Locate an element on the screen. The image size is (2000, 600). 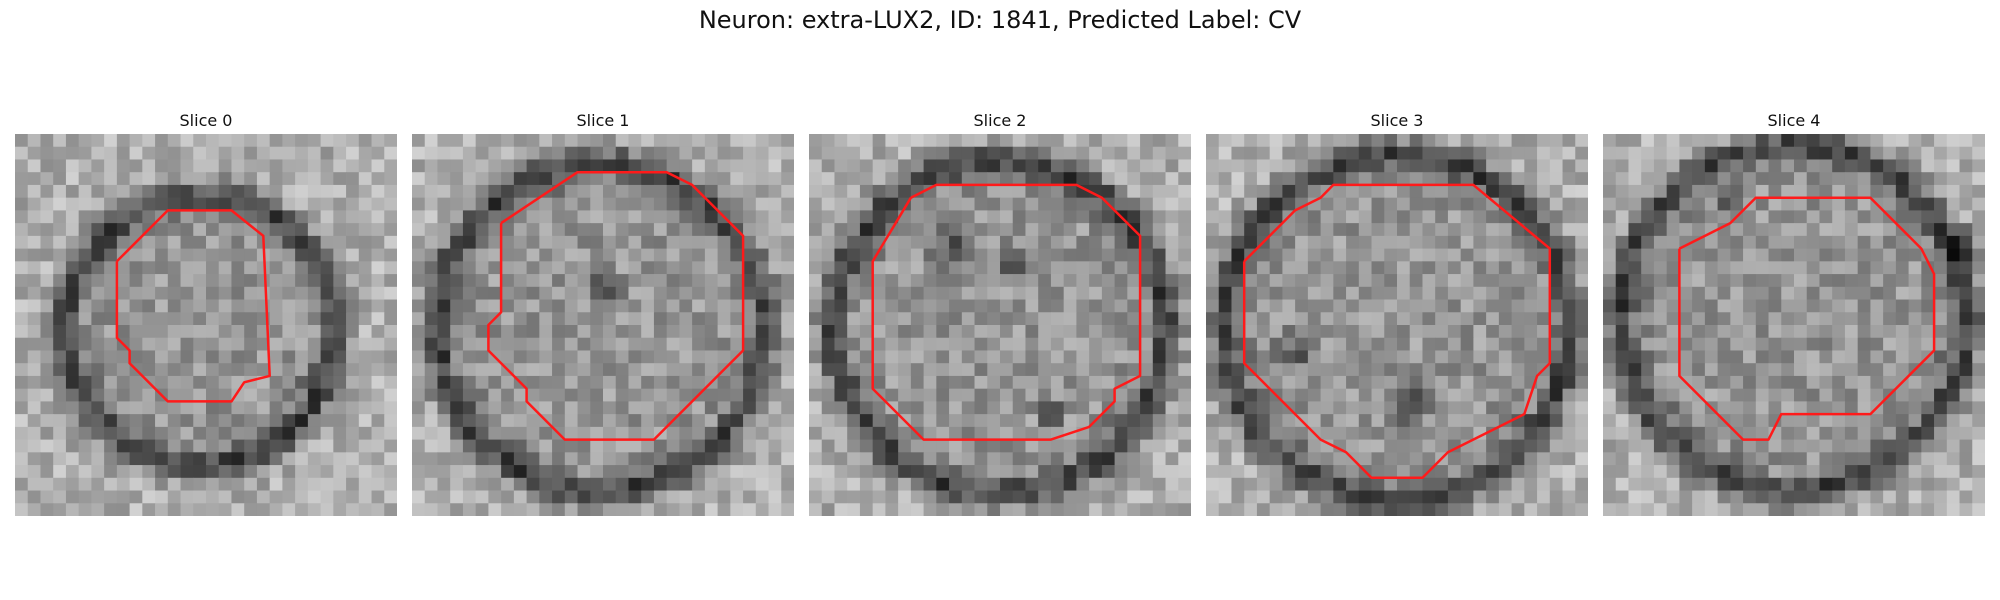
slice-title-3: Slice 3 is located at coordinates (1397, 120).